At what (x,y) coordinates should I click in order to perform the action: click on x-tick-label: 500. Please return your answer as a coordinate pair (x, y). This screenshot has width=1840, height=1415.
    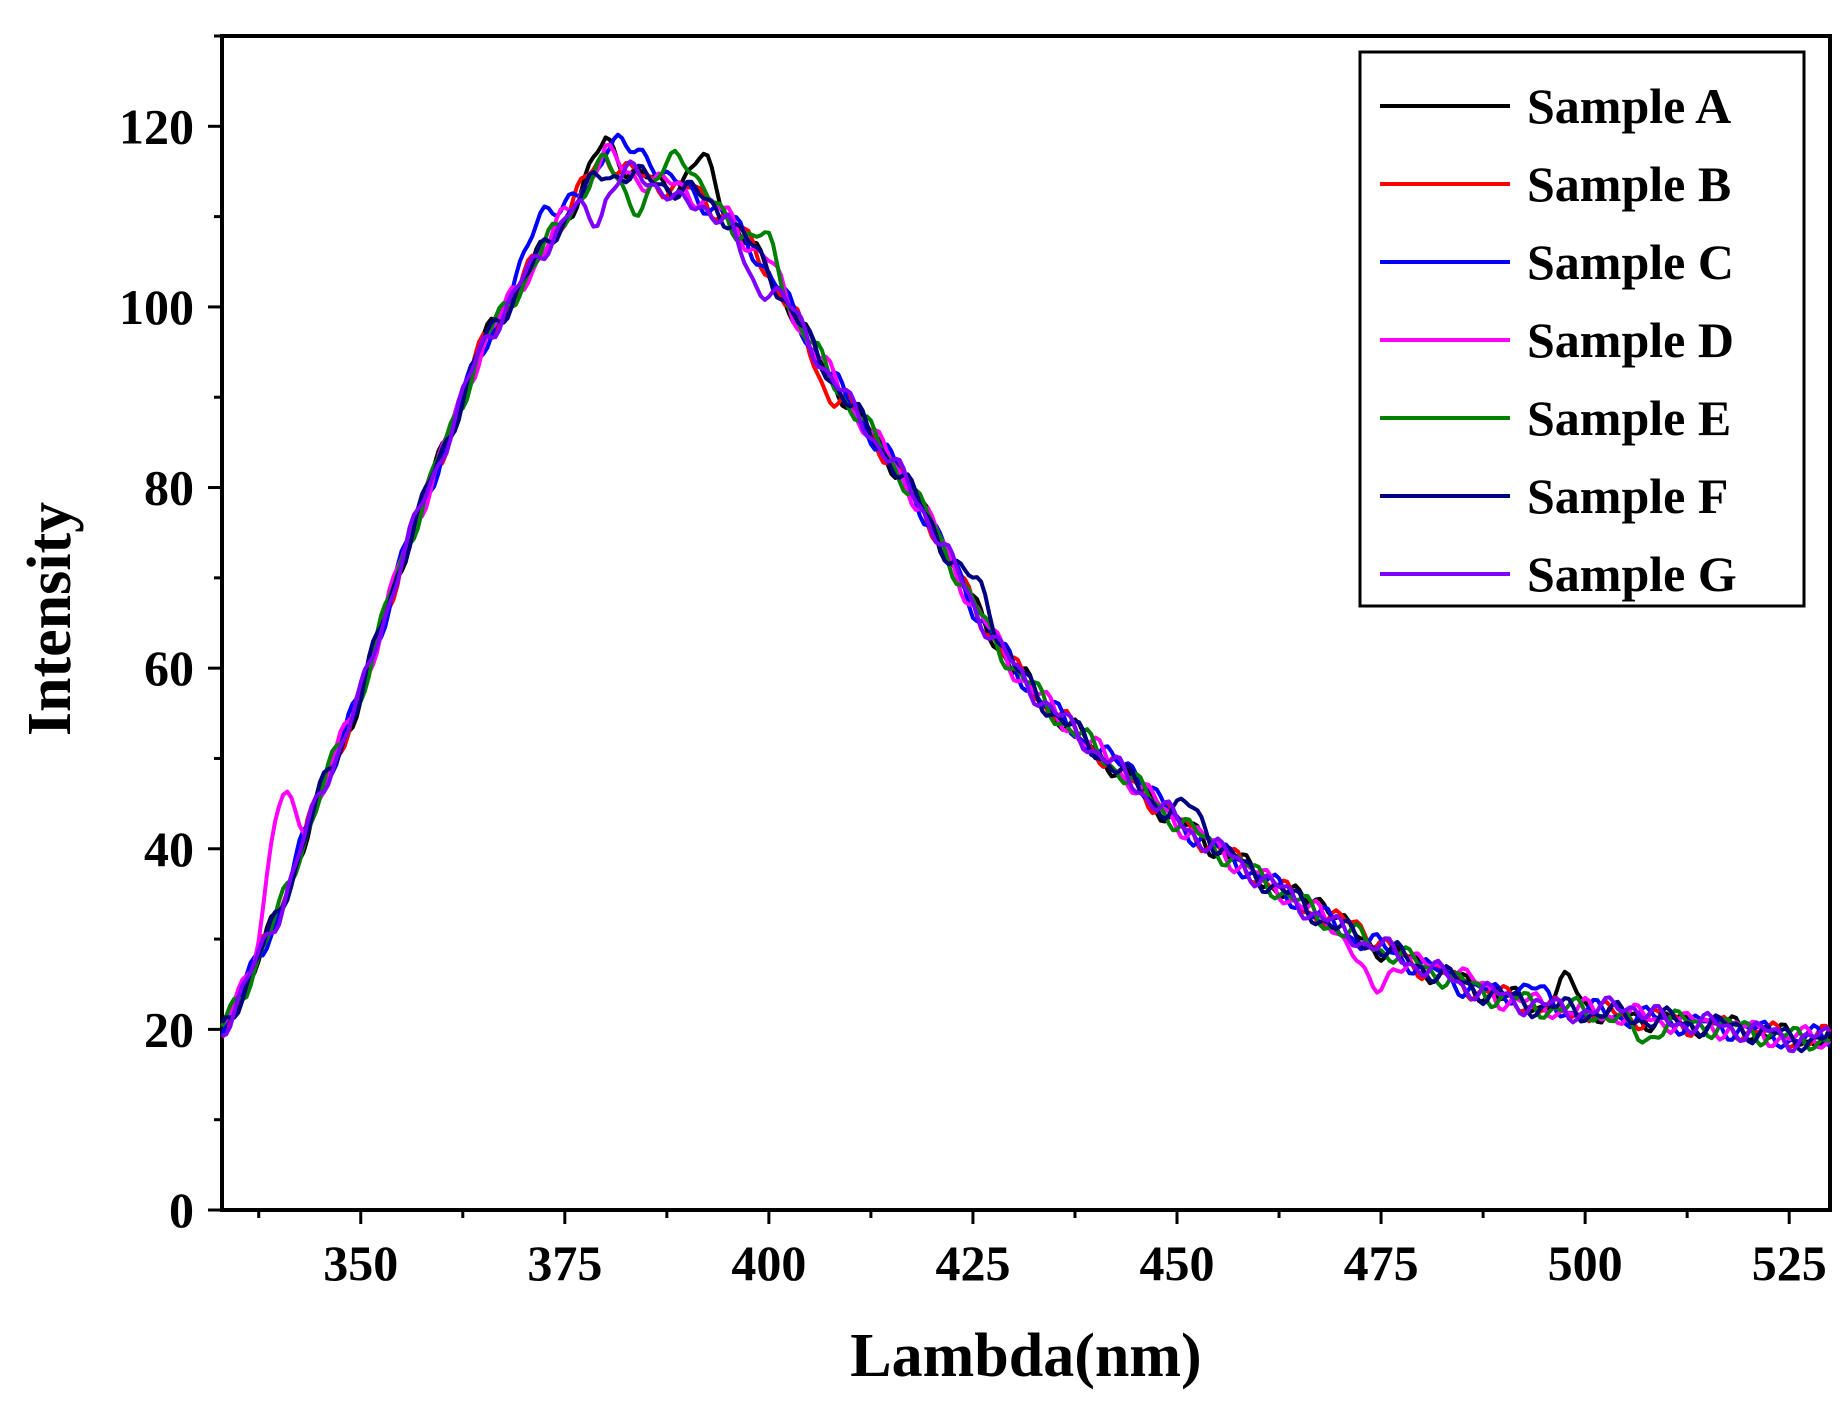
    Looking at the image, I should click on (1585, 1263).